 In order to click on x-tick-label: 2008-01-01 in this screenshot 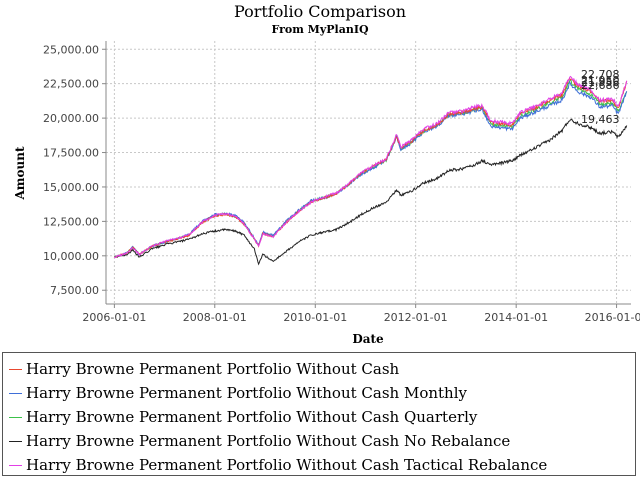, I will do `click(215, 317)`.